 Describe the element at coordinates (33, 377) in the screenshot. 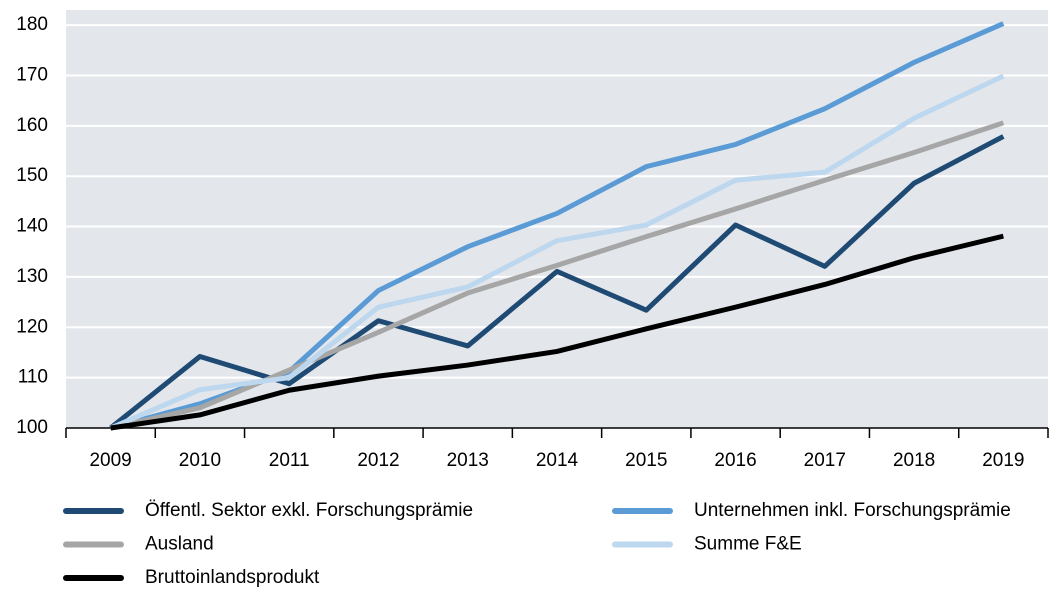

I see `y-tick-label: 110` at that location.